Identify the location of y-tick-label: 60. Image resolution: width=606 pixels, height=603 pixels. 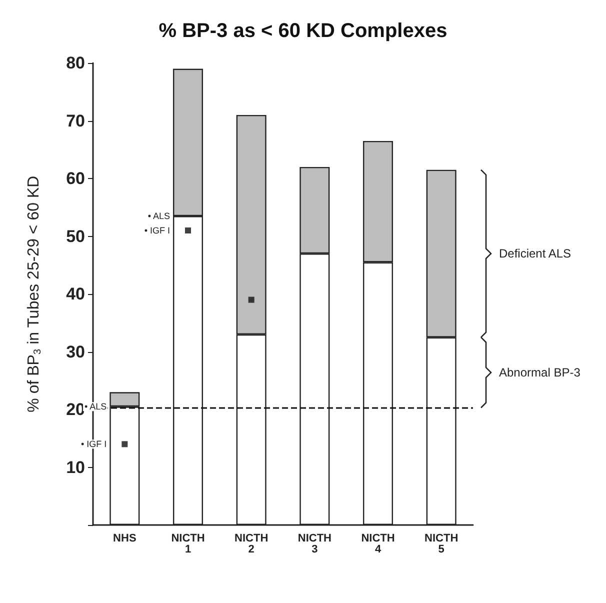
(75, 178).